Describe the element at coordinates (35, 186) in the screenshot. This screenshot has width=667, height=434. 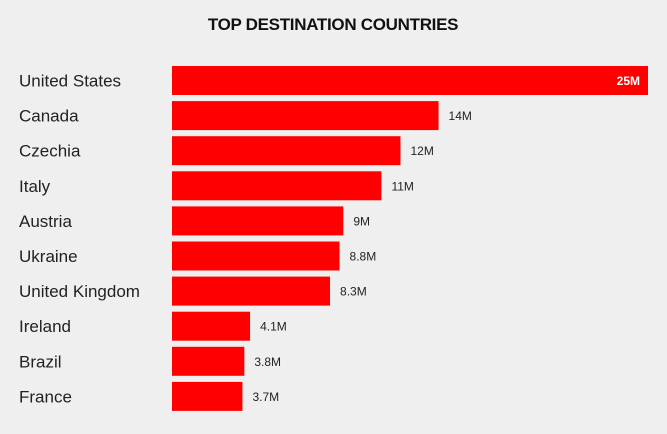
I see `category-label: Italy` at that location.